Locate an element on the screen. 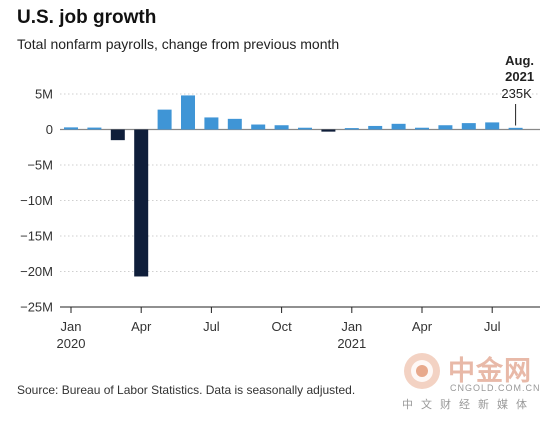 The image size is (556, 421). y-tick-label: 0 is located at coordinates (49, 129).